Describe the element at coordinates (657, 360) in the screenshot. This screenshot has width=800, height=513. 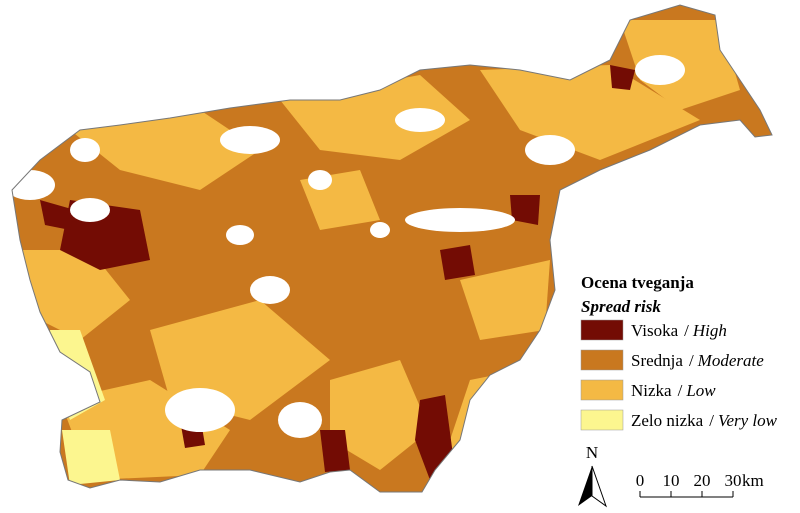
I see `legend-name: Srednja` at that location.